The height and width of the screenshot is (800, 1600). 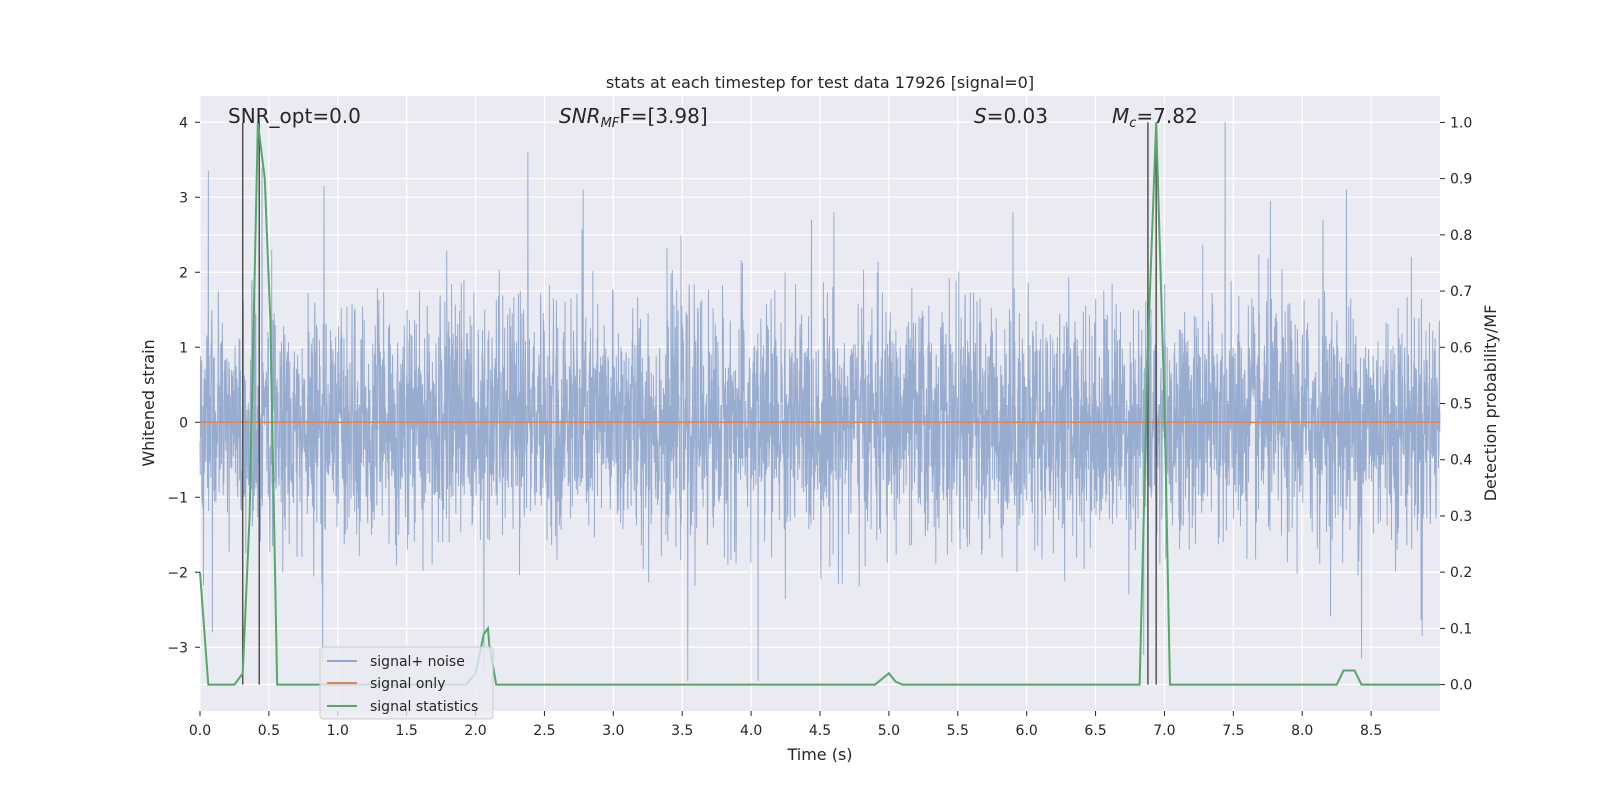 What do you see at coordinates (183, 348) in the screenshot?
I see `y-tick-label-left: 1` at bounding box center [183, 348].